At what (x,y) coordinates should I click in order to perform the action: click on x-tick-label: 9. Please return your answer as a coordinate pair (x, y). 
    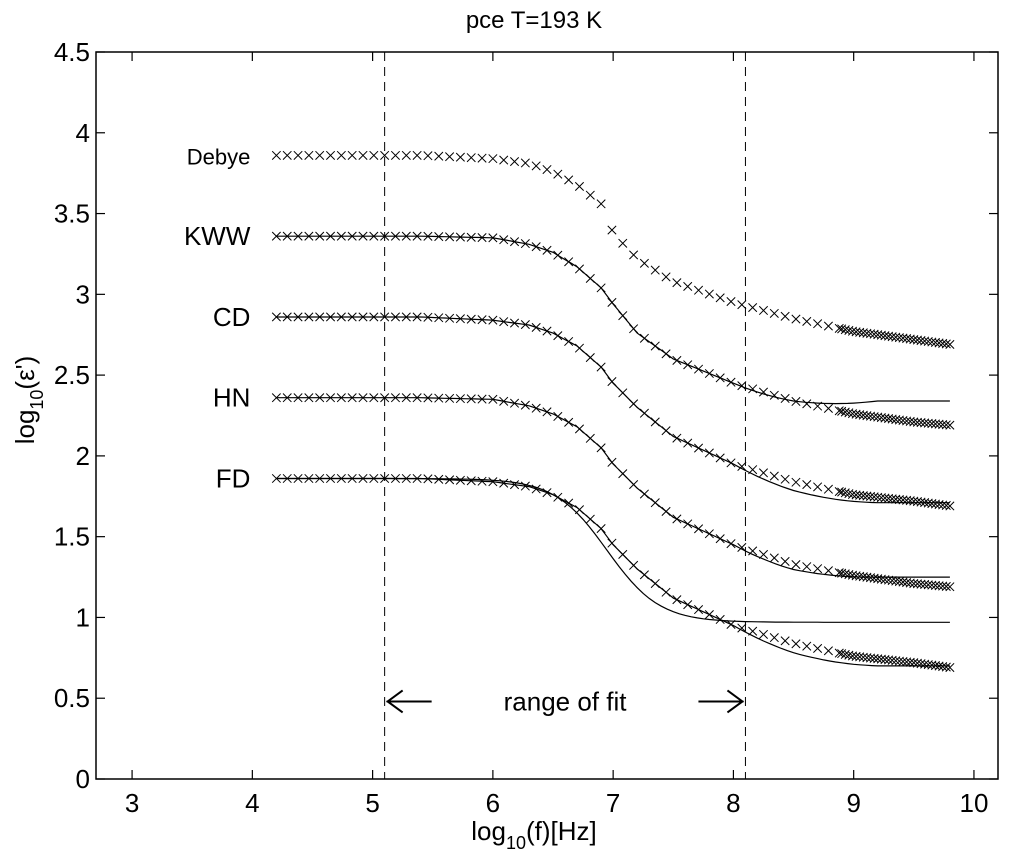
    Looking at the image, I should click on (853, 803).